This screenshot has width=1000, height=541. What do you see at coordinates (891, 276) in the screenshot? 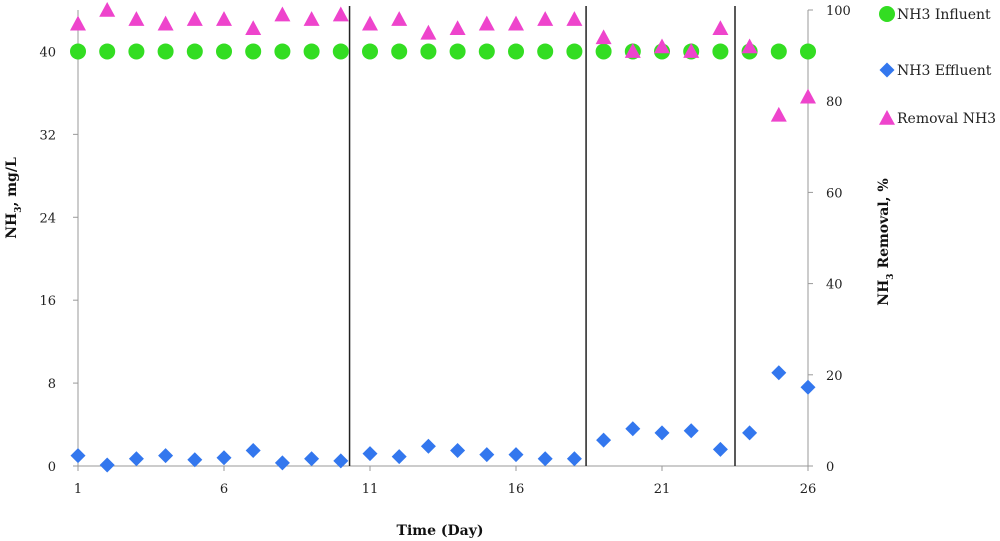
I see `y-axis-right-label-sub: 3` at bounding box center [891, 276].